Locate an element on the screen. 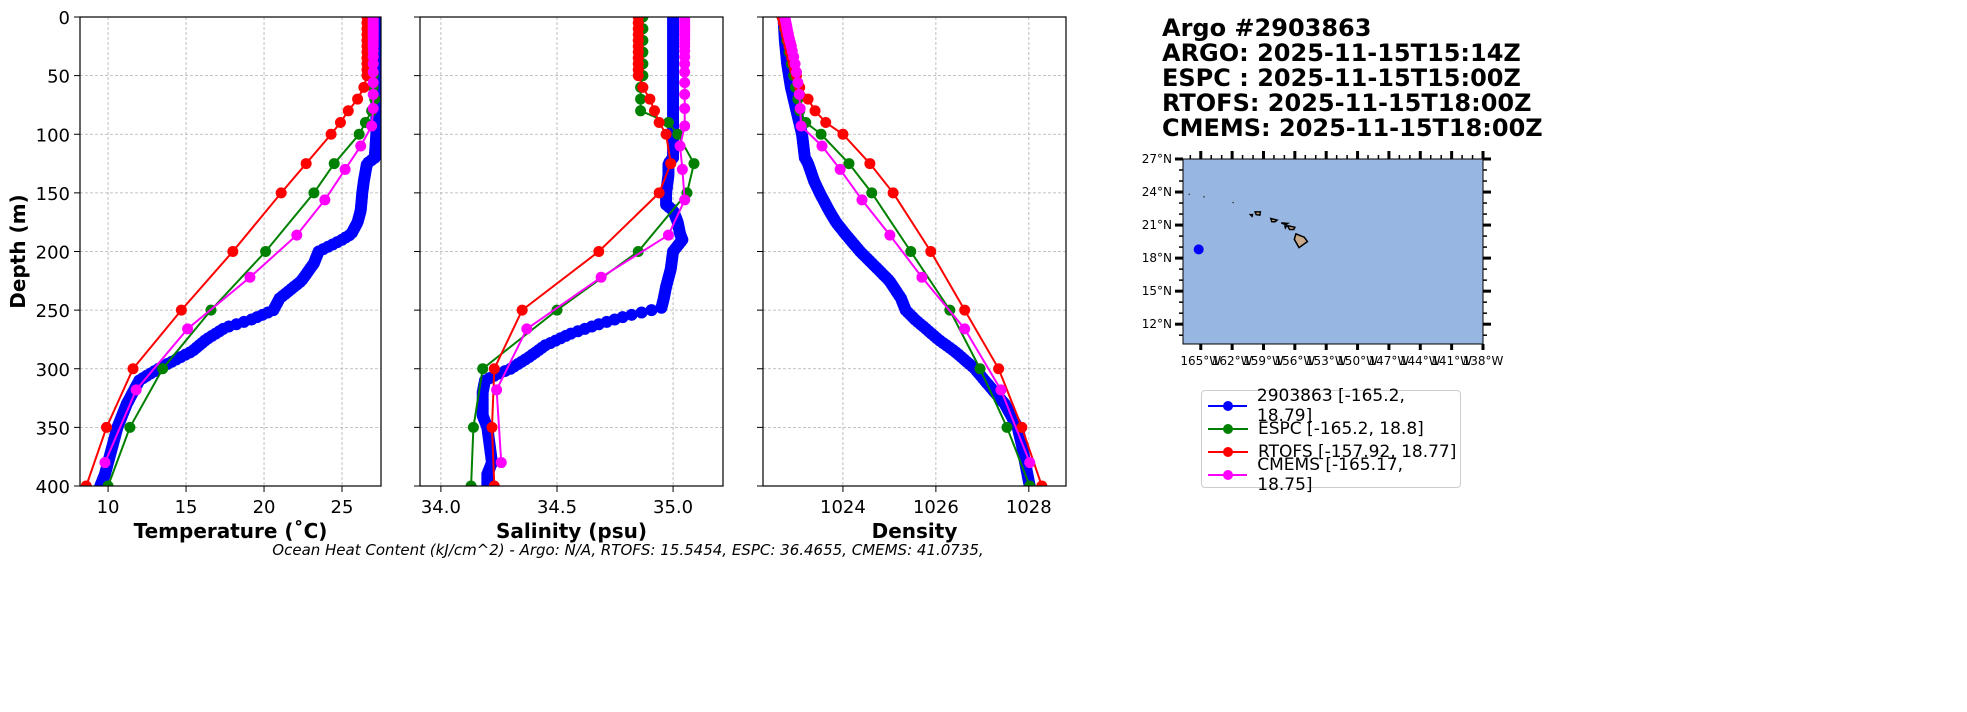  legend-swatch is located at coordinates (1228, 475).